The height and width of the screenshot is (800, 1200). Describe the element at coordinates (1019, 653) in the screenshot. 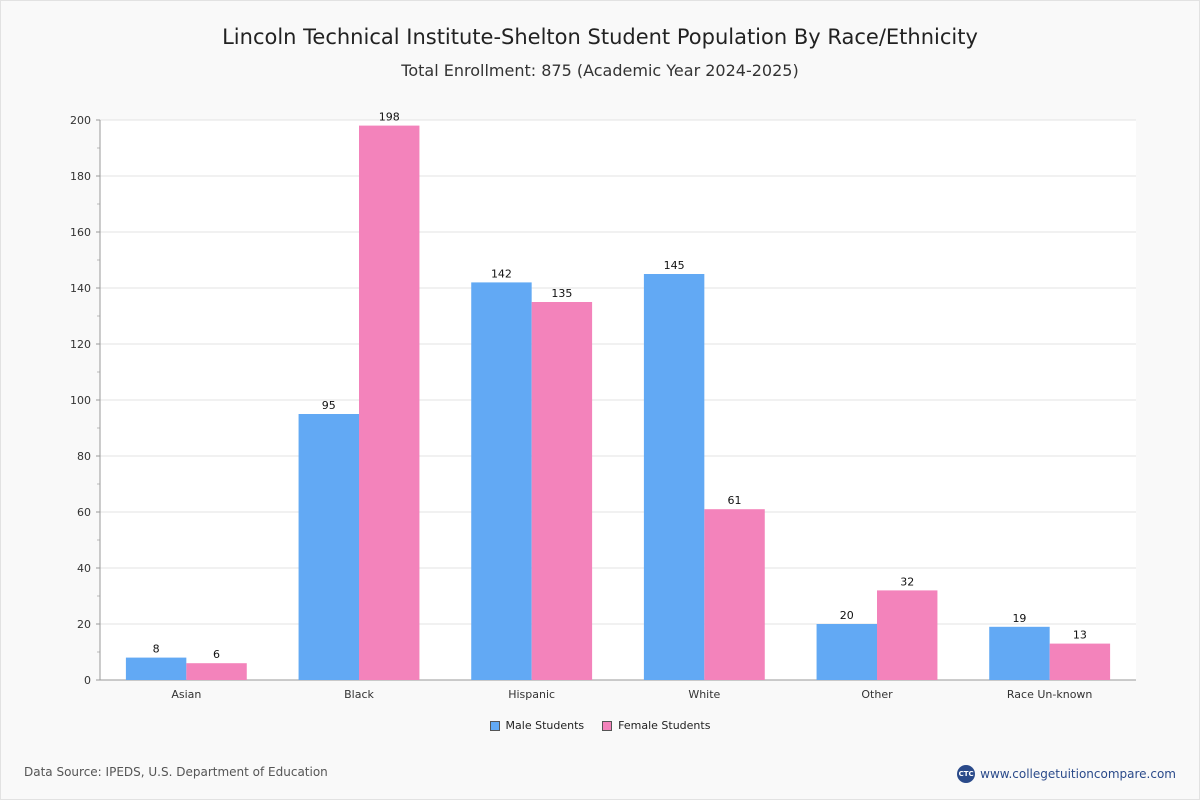

I see `bar-male-race-un-known` at that location.